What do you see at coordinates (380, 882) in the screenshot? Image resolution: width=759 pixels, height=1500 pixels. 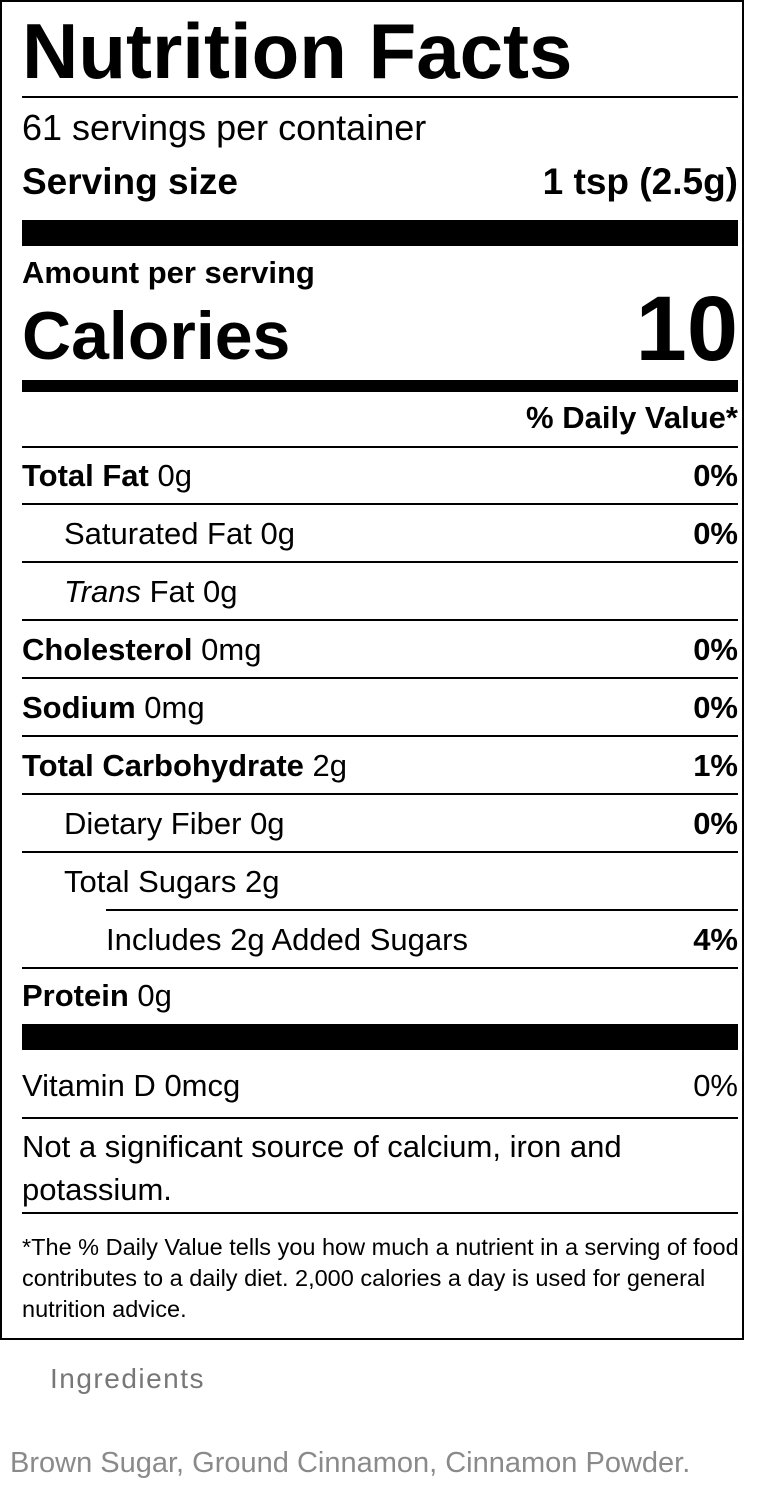 I see `nutrient-row: Total Sugars 2g` at bounding box center [380, 882].